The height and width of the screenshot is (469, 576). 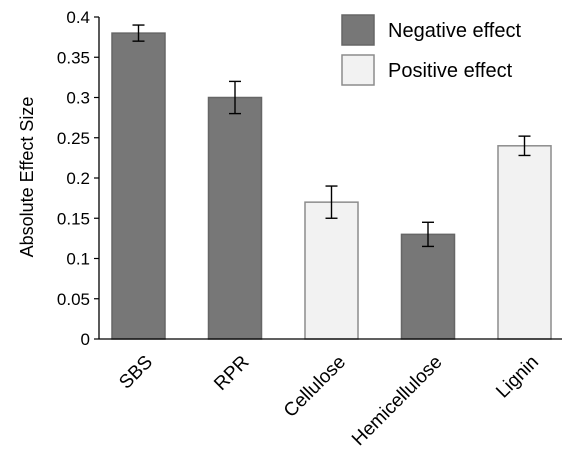 I want to click on y-tick-label: 0.4, so click(x=78, y=17).